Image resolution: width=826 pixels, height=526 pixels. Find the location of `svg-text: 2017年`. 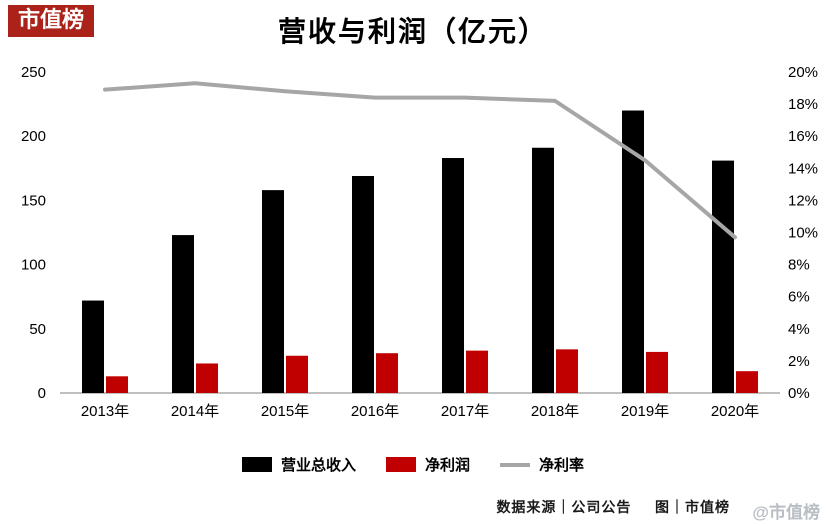

svg-text: 2017年 is located at coordinates (465, 411).